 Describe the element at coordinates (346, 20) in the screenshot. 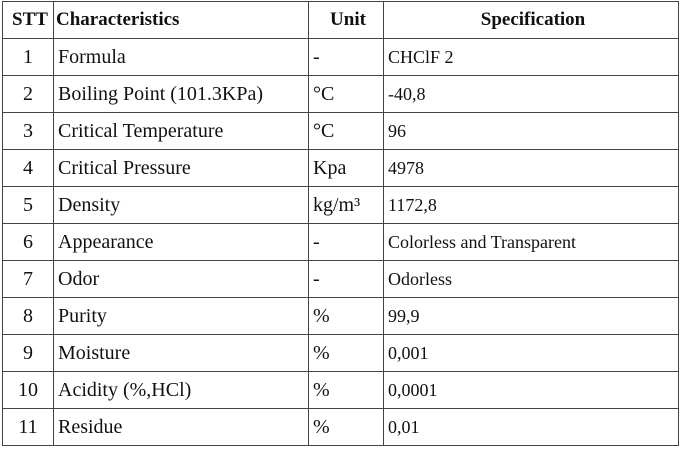

I see `header-cell: Unit` at that location.